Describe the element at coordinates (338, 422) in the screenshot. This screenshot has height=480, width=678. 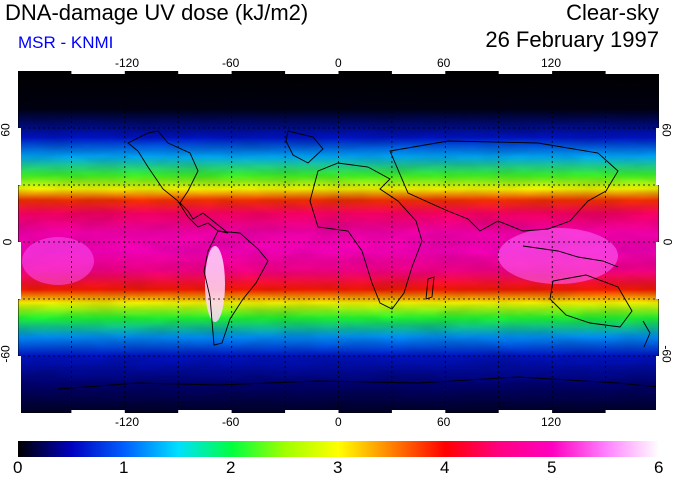
I see `lon-tick-bottom-3: 0` at that location.